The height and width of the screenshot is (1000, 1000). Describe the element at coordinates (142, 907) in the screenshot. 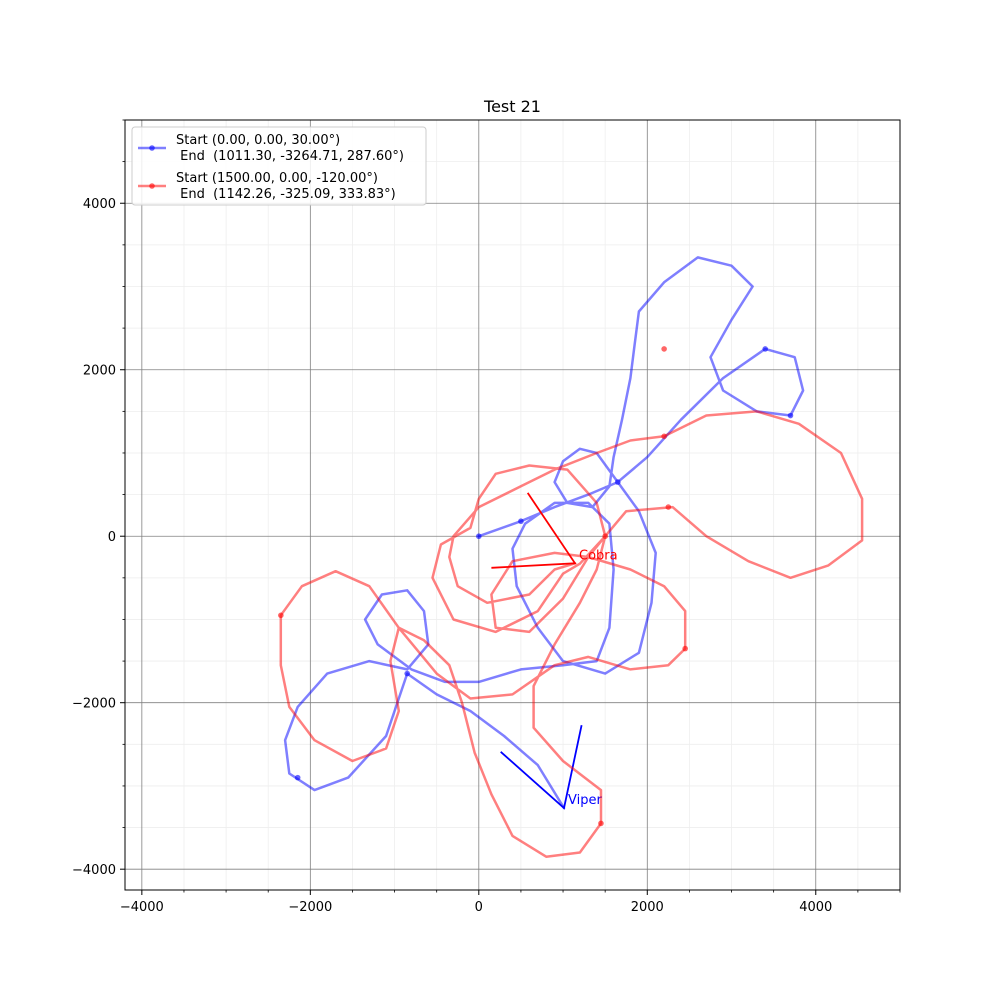

I see `x-tick-label: −4000` at that location.